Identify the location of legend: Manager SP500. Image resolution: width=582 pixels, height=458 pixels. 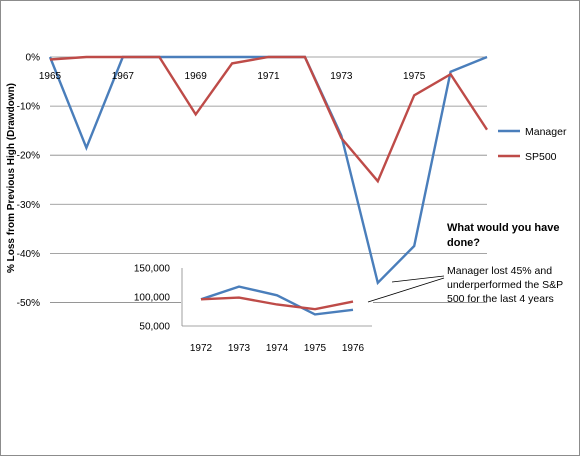
(532, 144).